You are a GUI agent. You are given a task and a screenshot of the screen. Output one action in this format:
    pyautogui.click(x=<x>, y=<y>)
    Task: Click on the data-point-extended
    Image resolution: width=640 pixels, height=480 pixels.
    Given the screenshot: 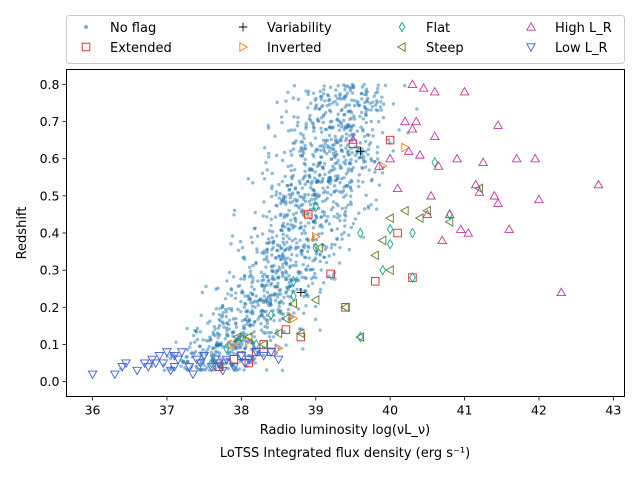 What is the action you would take?
    pyautogui.click(x=330, y=274)
    